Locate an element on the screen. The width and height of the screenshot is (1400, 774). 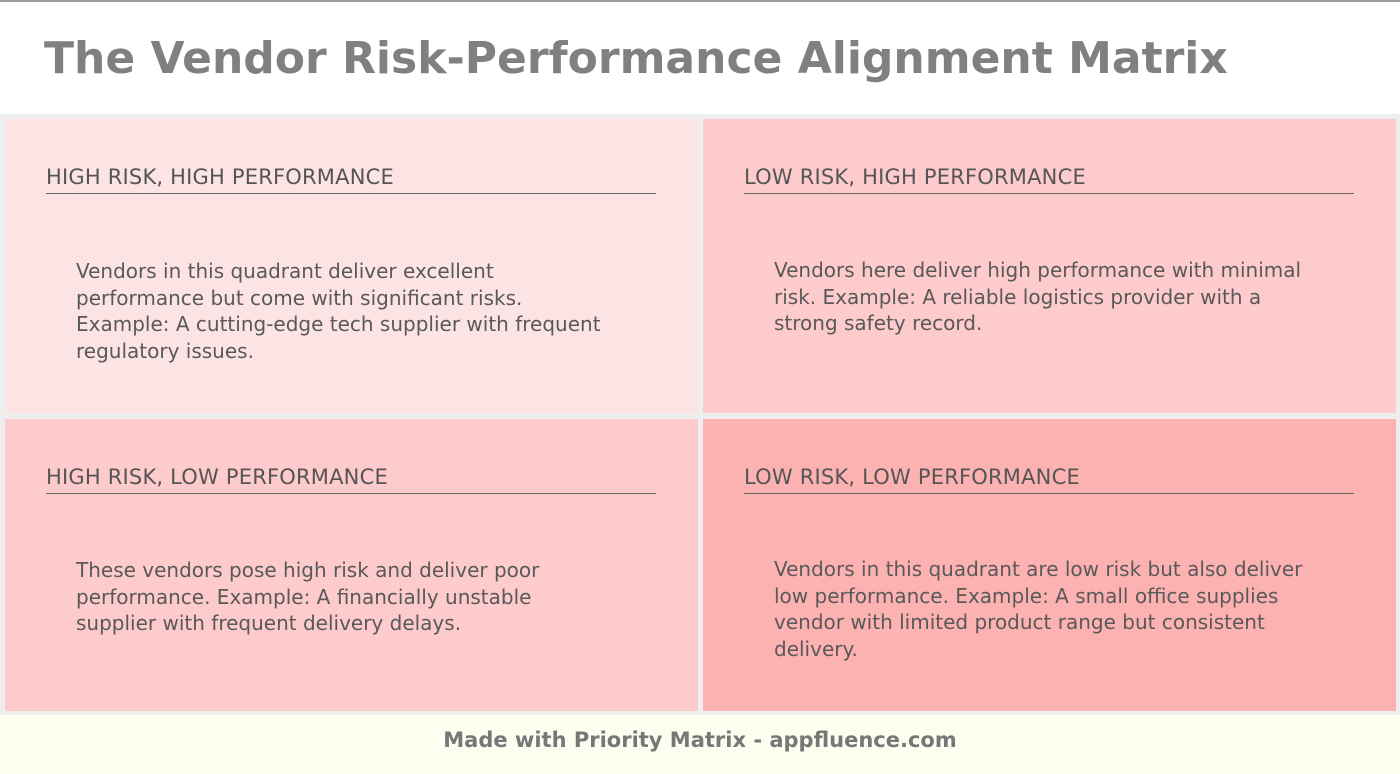
quadrant-title: HIGH RISK, LOW PERFORMANCE is located at coordinates (217, 477).